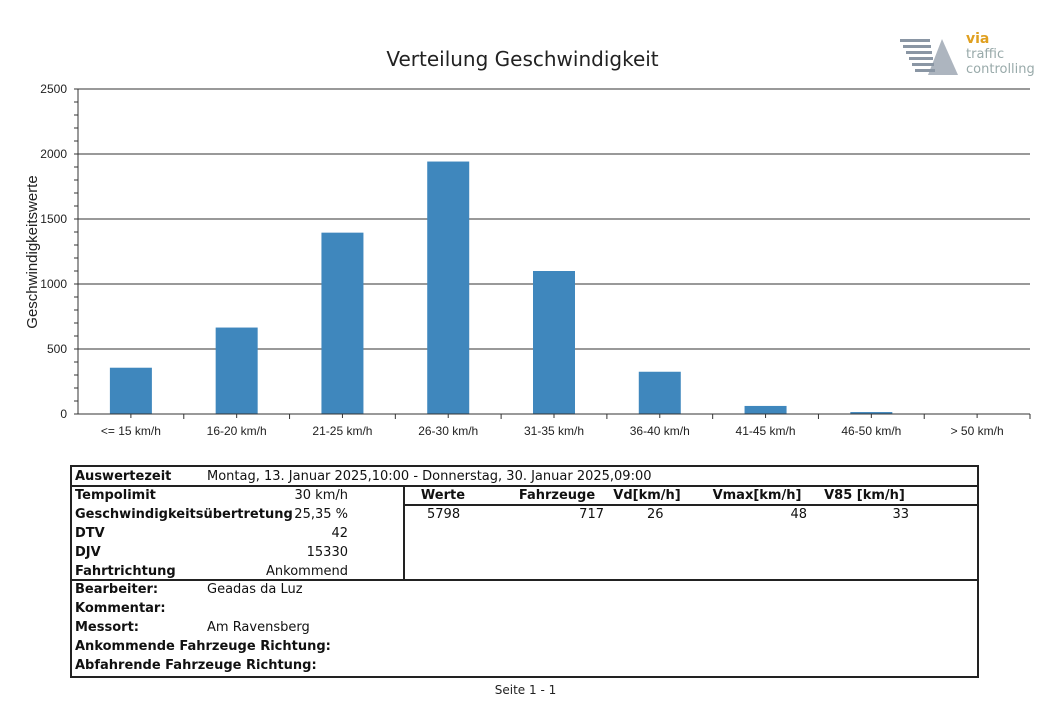 The image size is (1051, 707). Describe the element at coordinates (978, 39) in the screenshot. I see `logo-via: via` at that location.